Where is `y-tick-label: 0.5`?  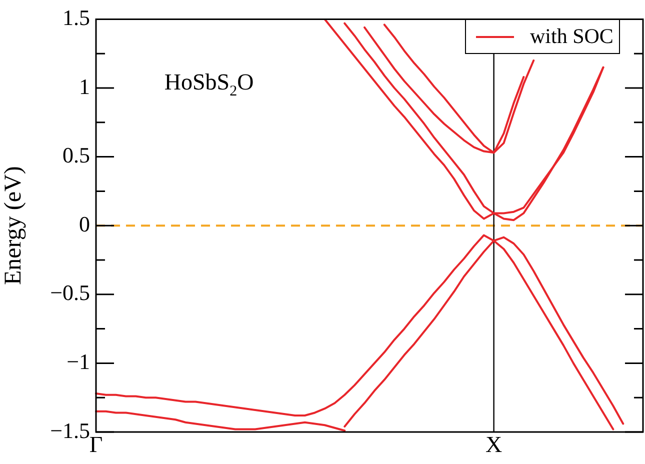 y-tick-label: 0.5 is located at coordinates (76, 155).